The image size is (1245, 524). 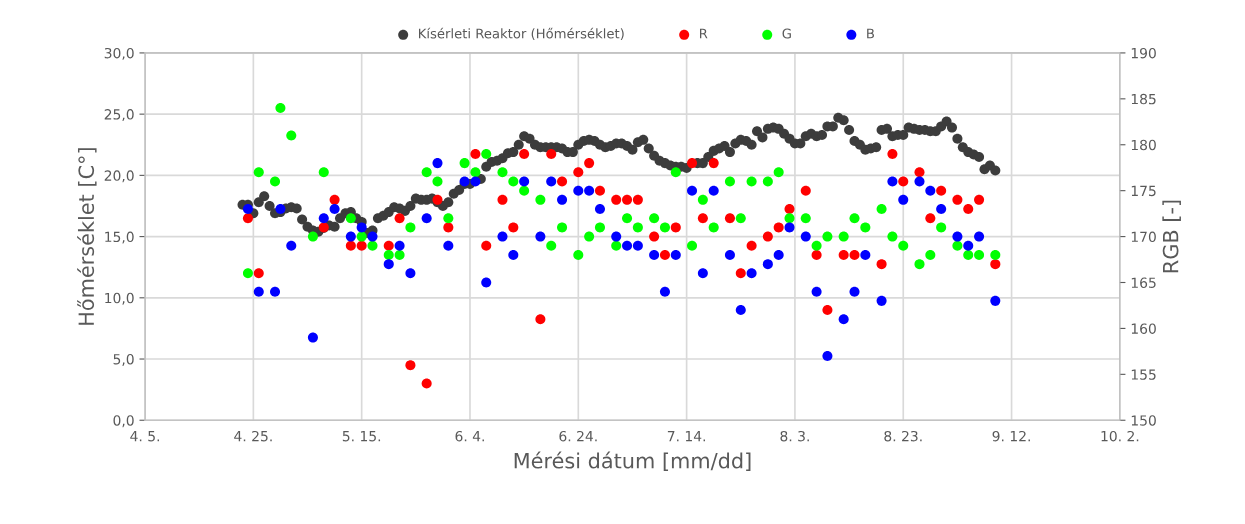 What do you see at coordinates (1143, 191) in the screenshot?
I see `y2-tick-label: 175` at bounding box center [1143, 191].